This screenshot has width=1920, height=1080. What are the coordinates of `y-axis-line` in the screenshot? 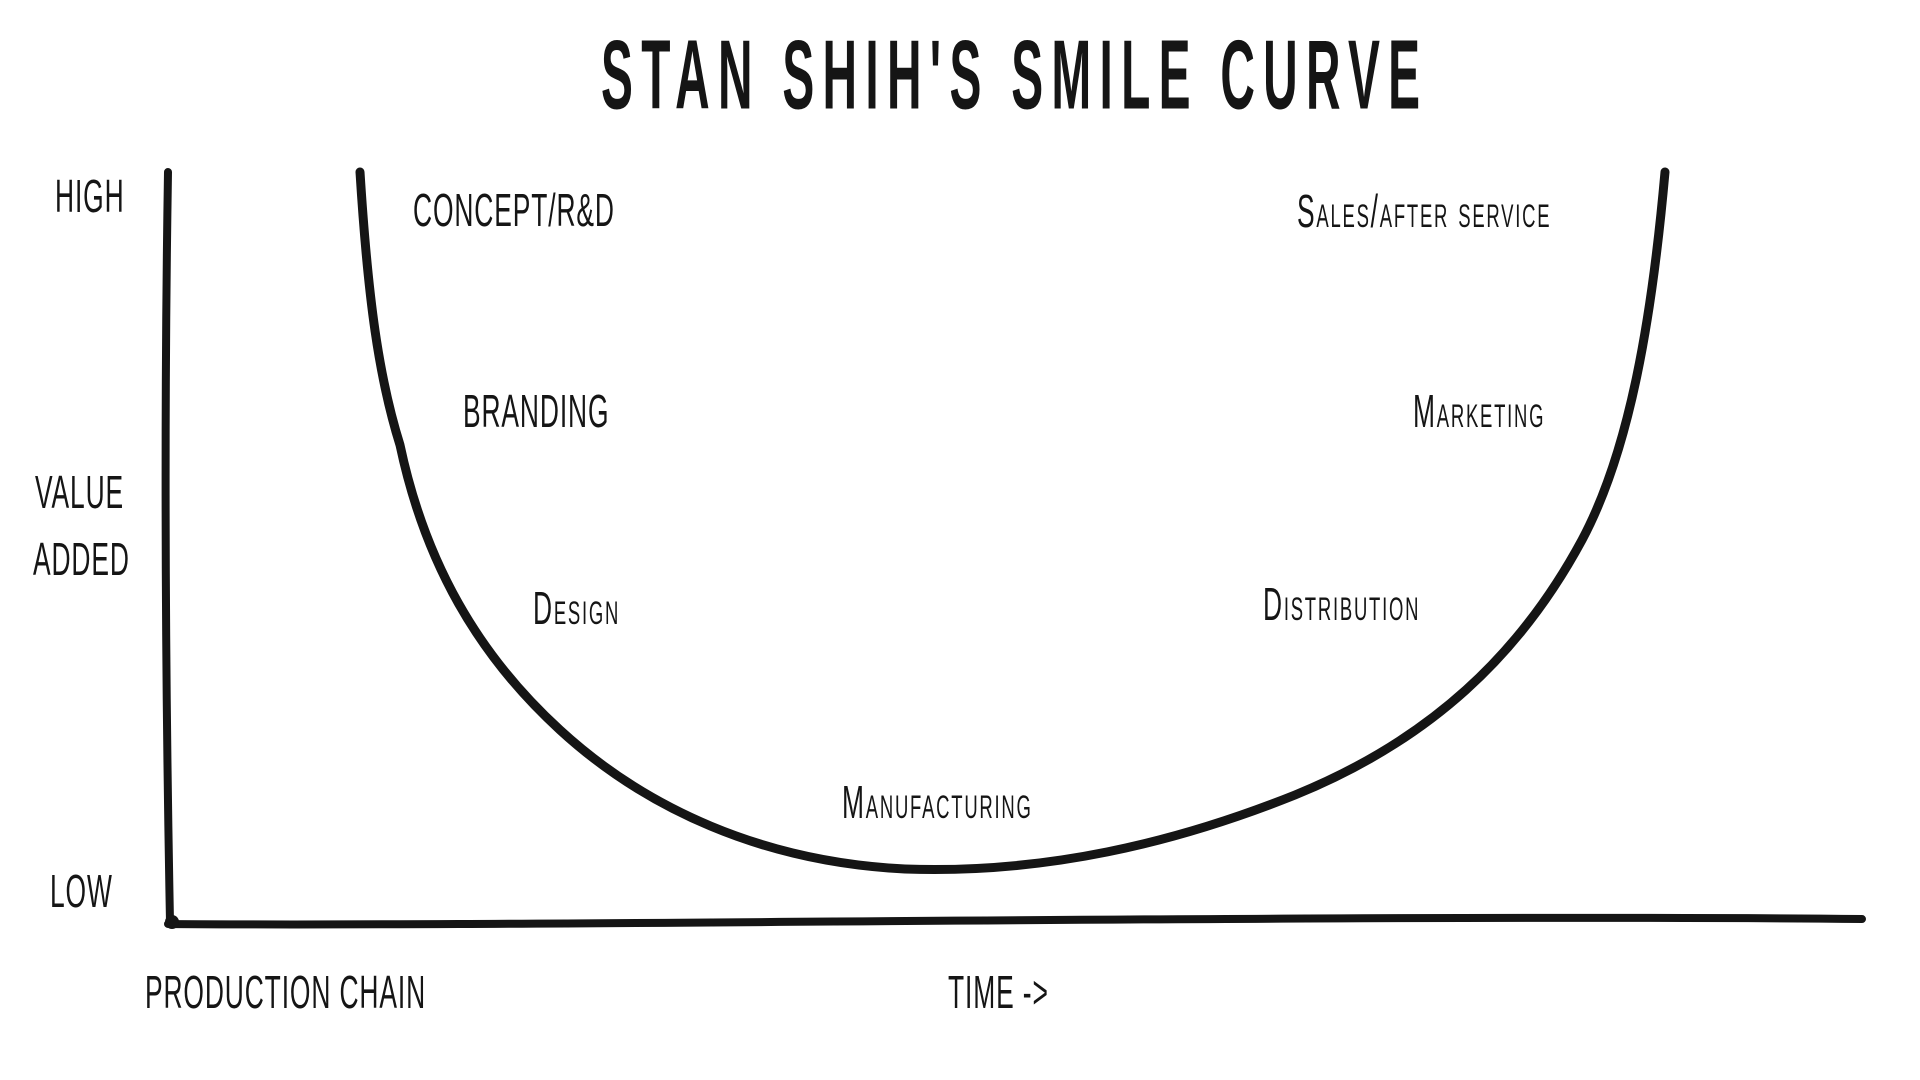 It's located at (167, 547).